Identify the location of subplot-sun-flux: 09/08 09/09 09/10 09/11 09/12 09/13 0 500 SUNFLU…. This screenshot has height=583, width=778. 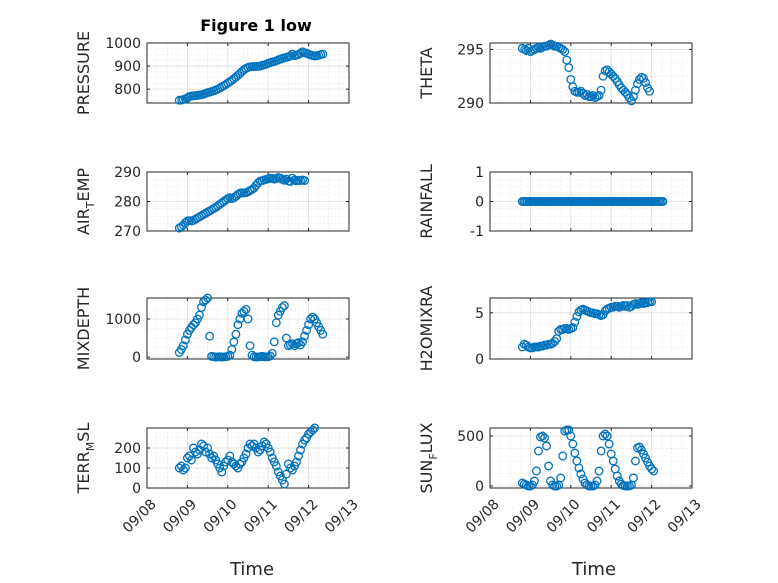
(561, 479).